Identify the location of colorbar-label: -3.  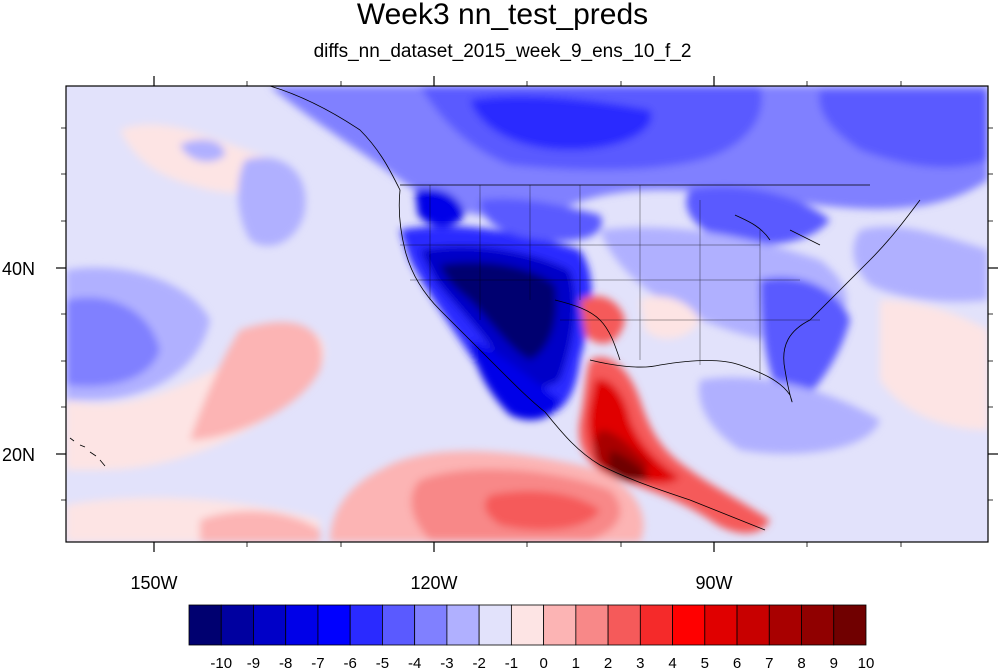
(446, 663).